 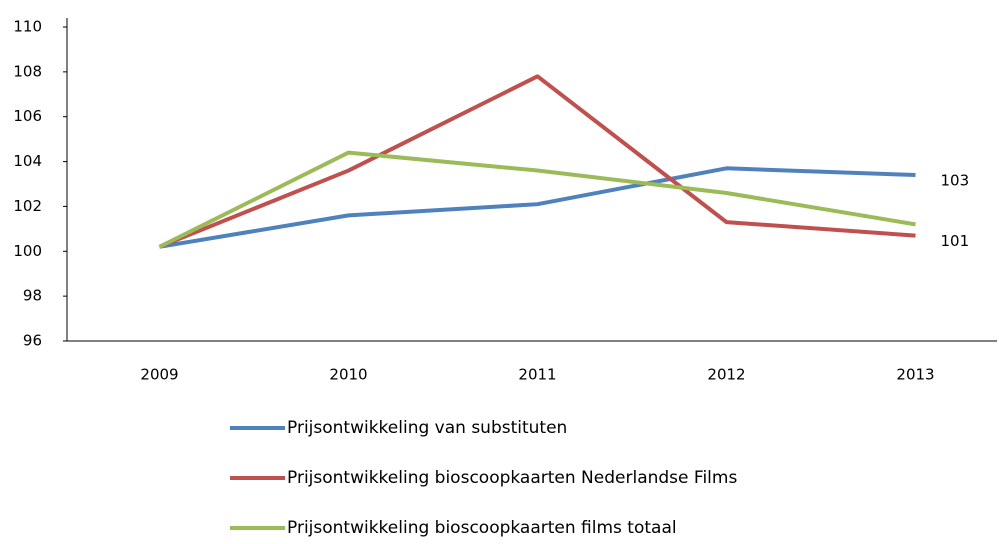 What do you see at coordinates (348, 375) in the screenshot?
I see `x-tick-label: 2010` at bounding box center [348, 375].